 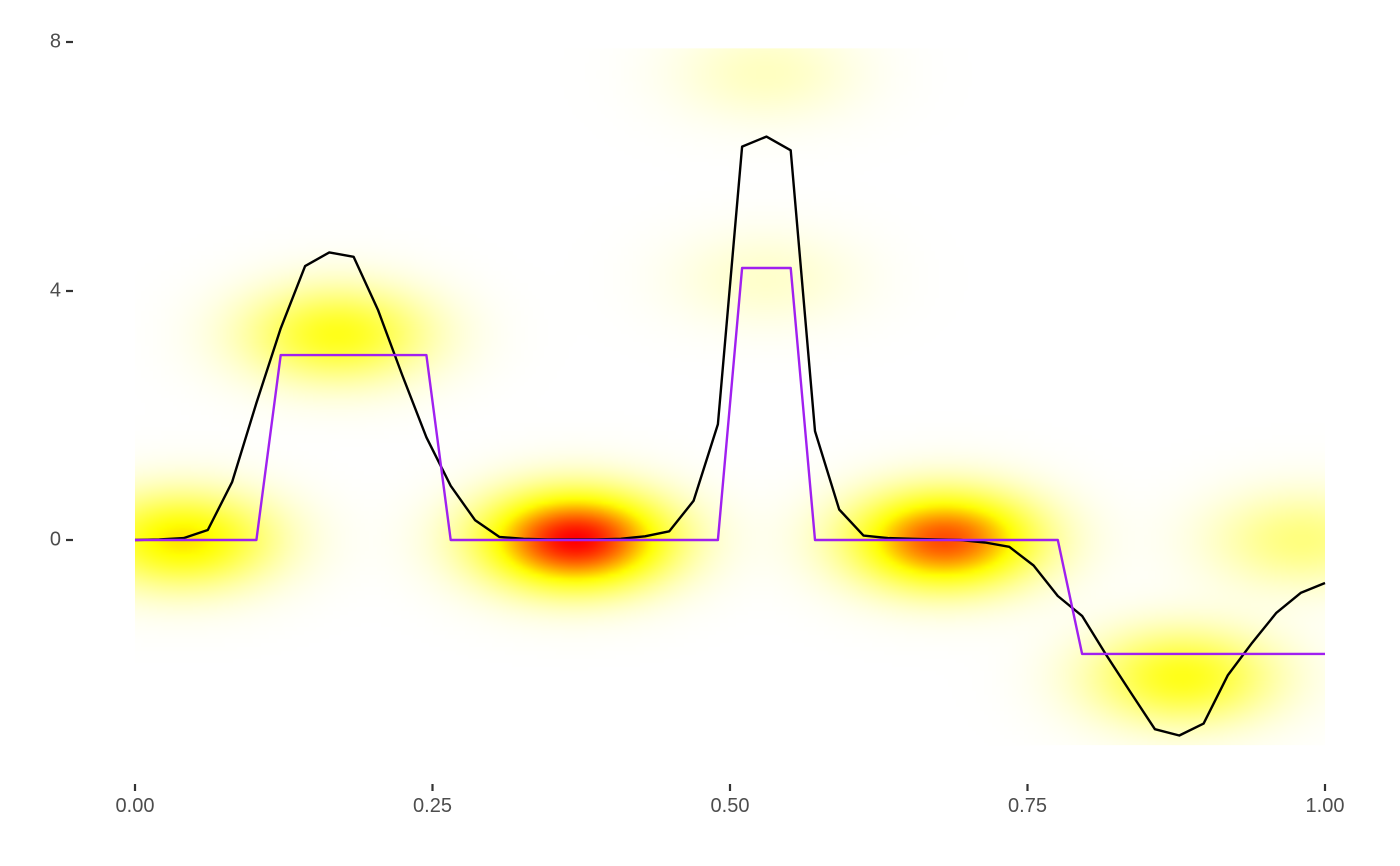 I want to click on x-tick-label: 0.25, so click(x=432, y=806).